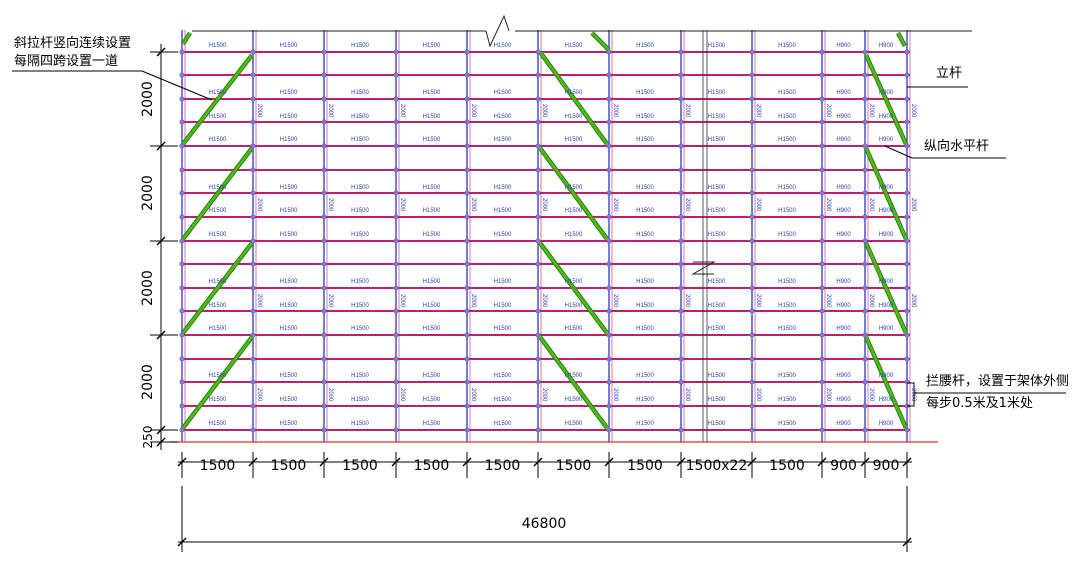  I want to click on mid-break-symbol, so click(703, 268).